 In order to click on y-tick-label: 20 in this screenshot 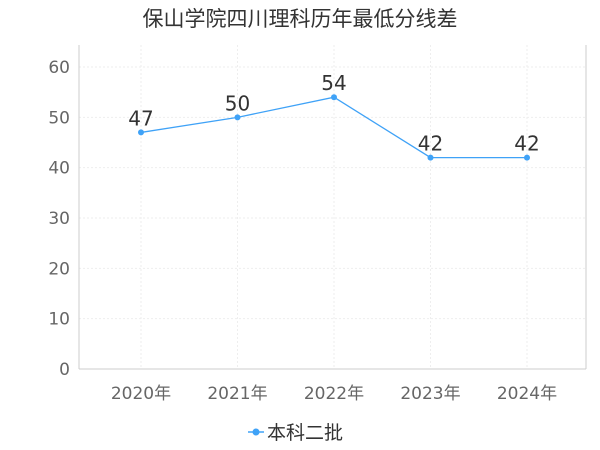, I will do `click(59, 269)`.